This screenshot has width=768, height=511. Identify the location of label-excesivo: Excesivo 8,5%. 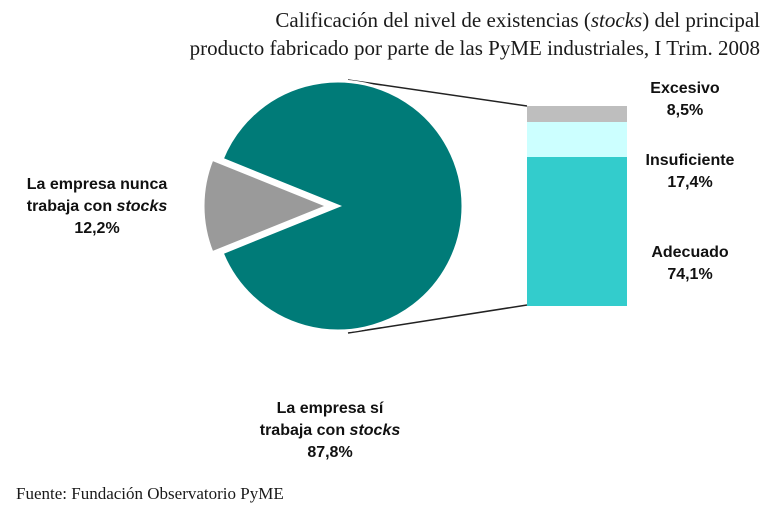
(685, 100).